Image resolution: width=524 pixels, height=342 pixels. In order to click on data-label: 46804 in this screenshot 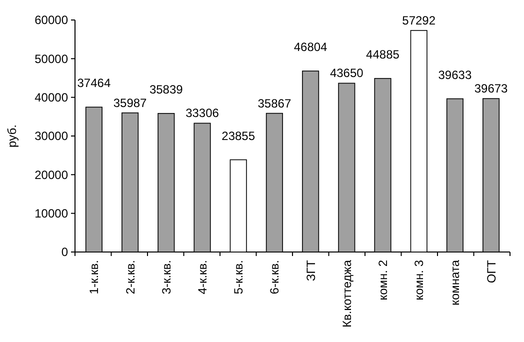, I will do `click(311, 47)`.